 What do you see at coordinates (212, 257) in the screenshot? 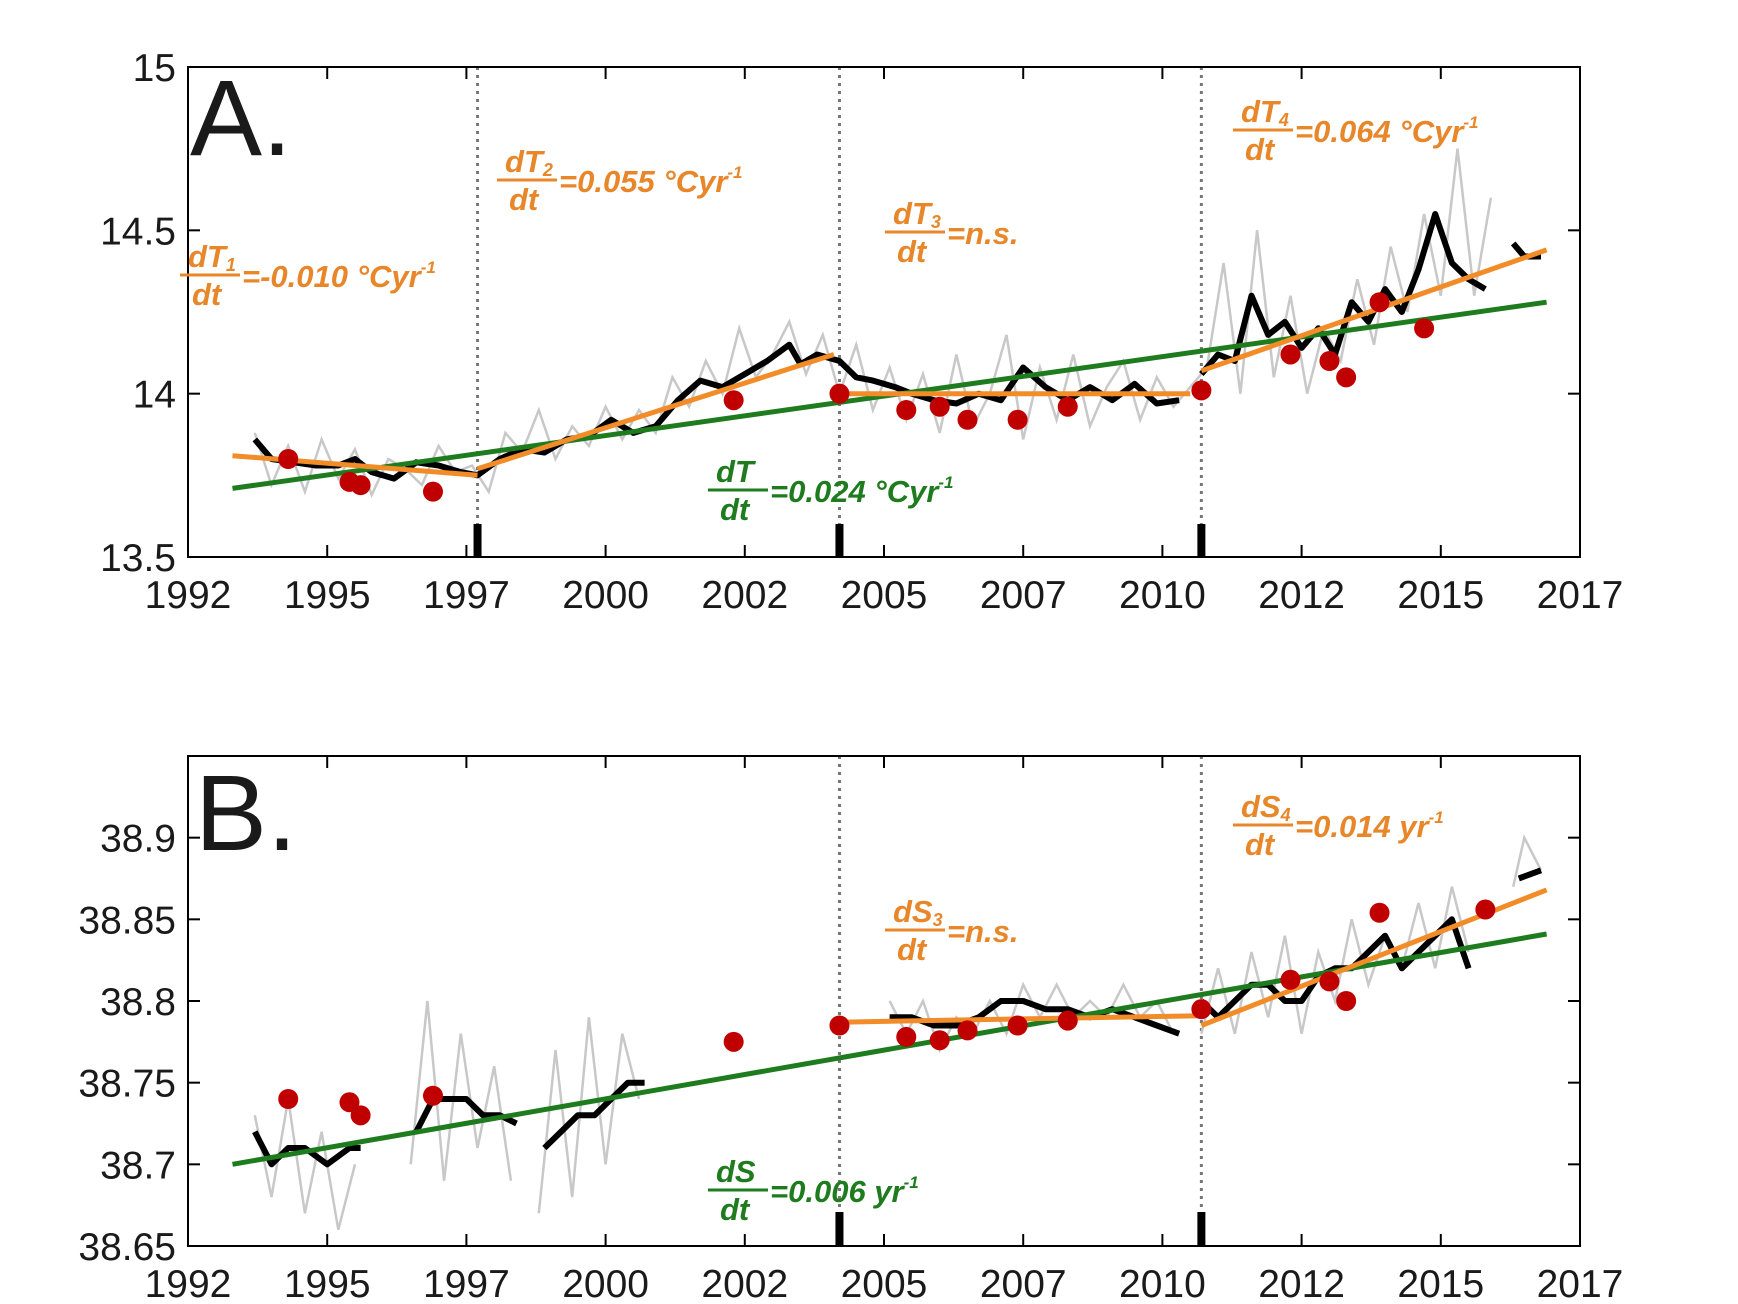
I see `annotation-numerator: dT1` at bounding box center [212, 257].